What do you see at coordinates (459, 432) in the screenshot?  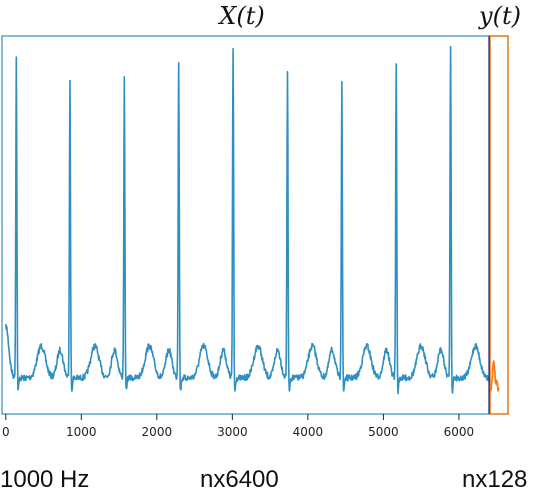 I see `x-tick-label: 6000` at bounding box center [459, 432].